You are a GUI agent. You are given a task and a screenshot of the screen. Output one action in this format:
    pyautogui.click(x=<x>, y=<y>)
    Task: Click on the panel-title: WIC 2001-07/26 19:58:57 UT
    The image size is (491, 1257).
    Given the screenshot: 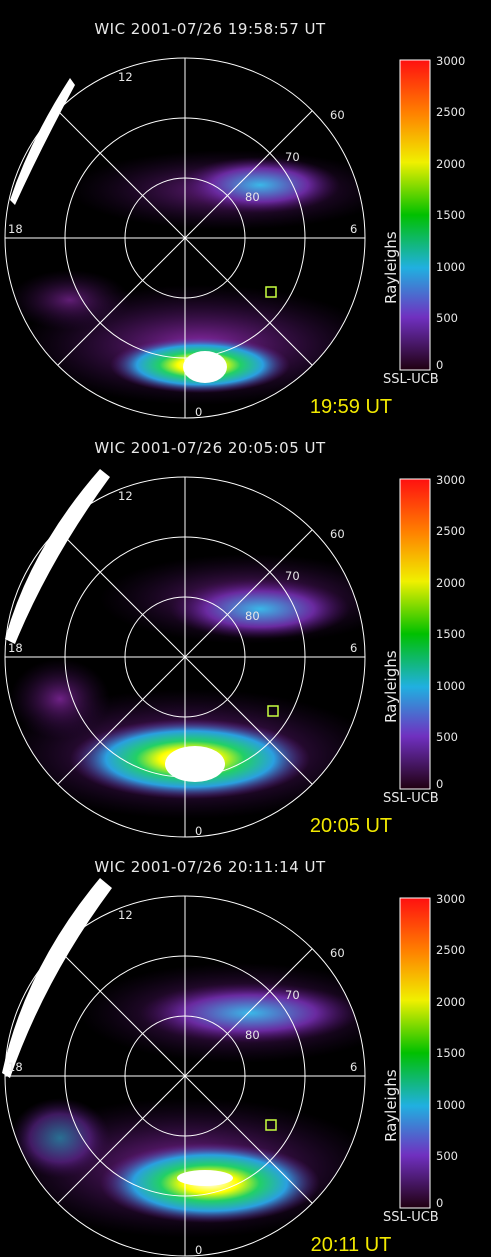 What is the action you would take?
    pyautogui.click(x=210, y=29)
    